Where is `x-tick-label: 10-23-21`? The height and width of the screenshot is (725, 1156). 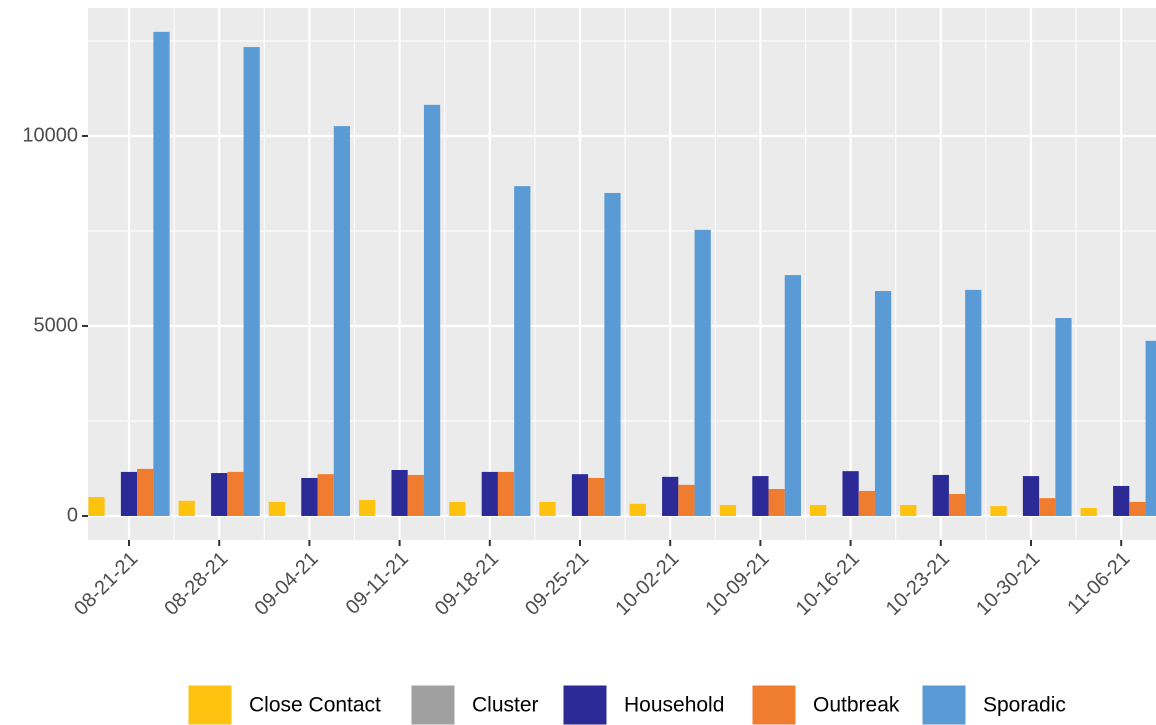
x-tick-label: 10-23-21 is located at coordinates (918, 584).